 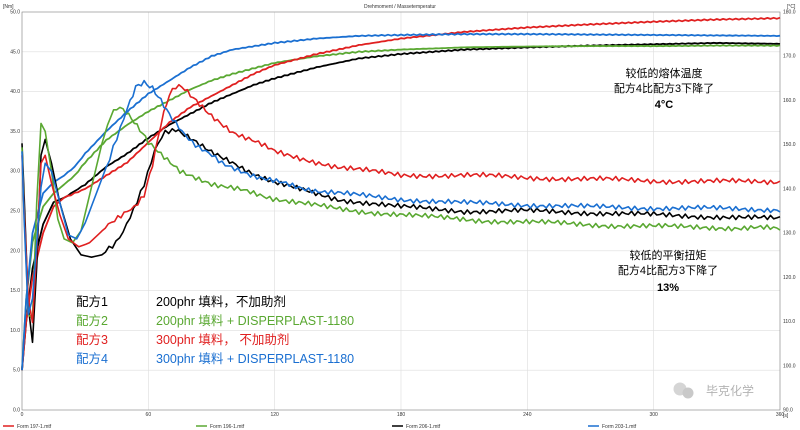 I want to click on y-left-tick-label: 25.0, so click(x=15, y=212).